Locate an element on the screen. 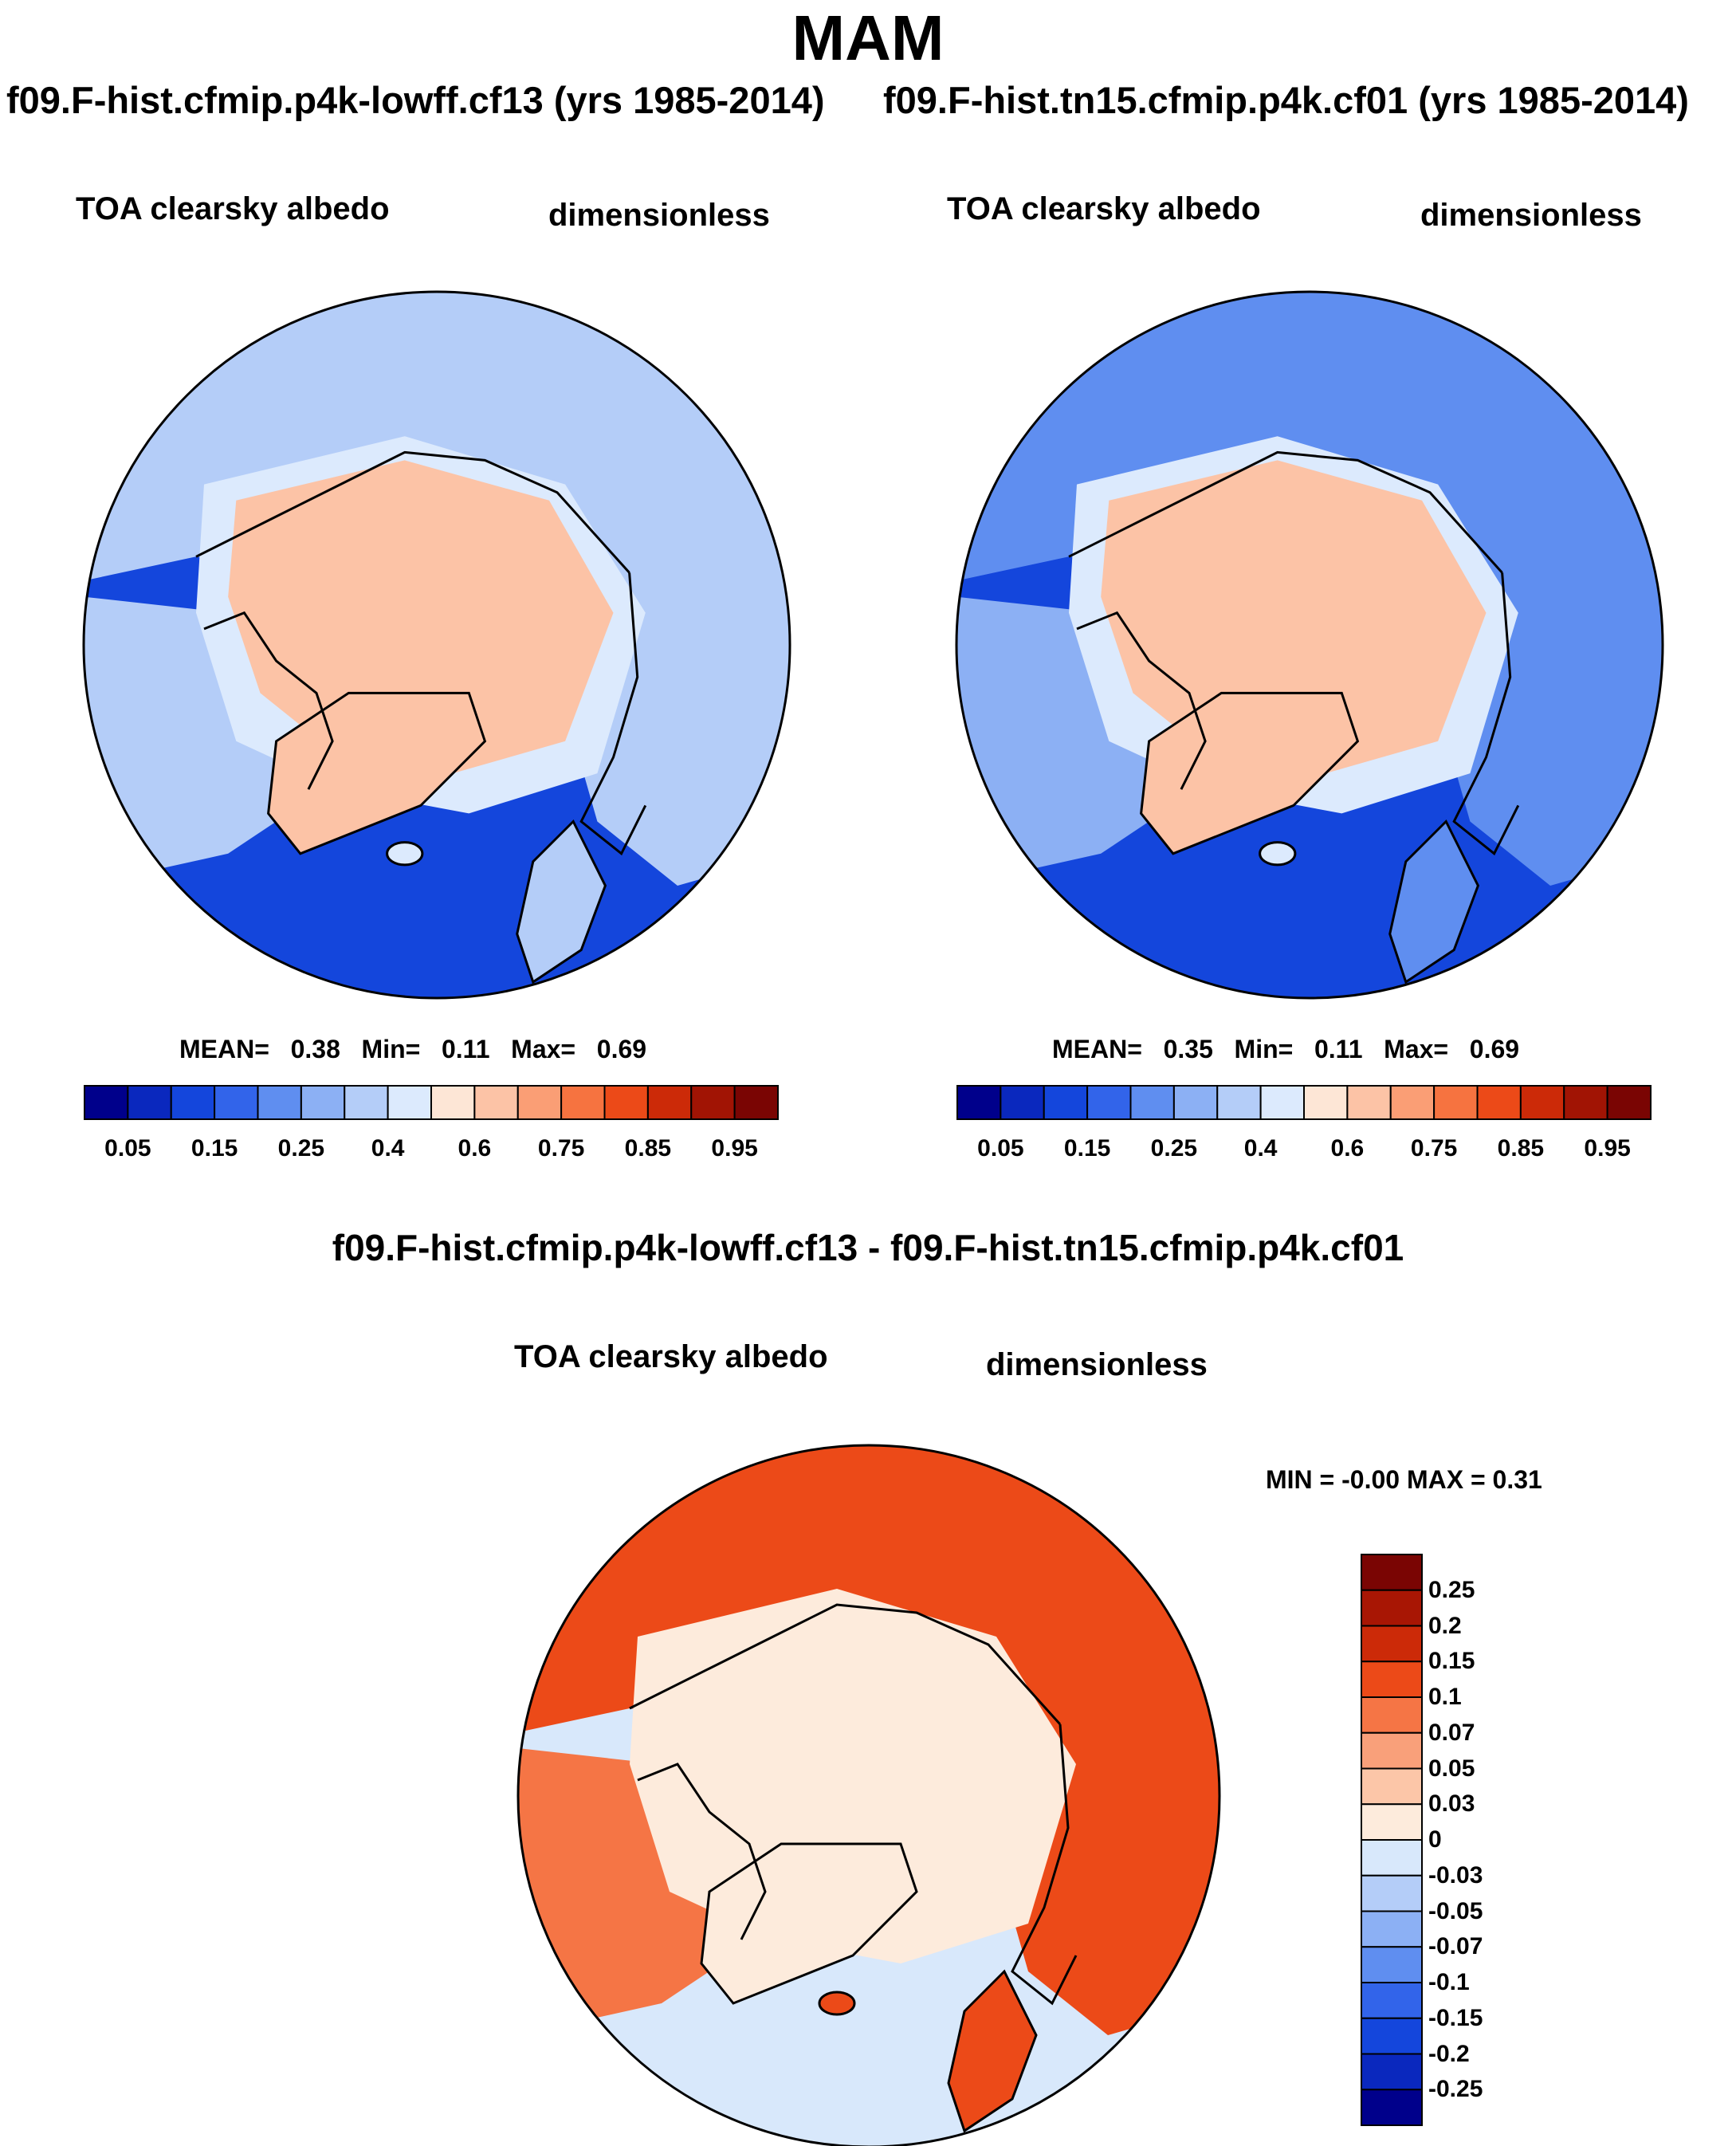 This screenshot has height=2146, width=1736. colorbar-3-tick-label: 0.2 is located at coordinates (1445, 1625).